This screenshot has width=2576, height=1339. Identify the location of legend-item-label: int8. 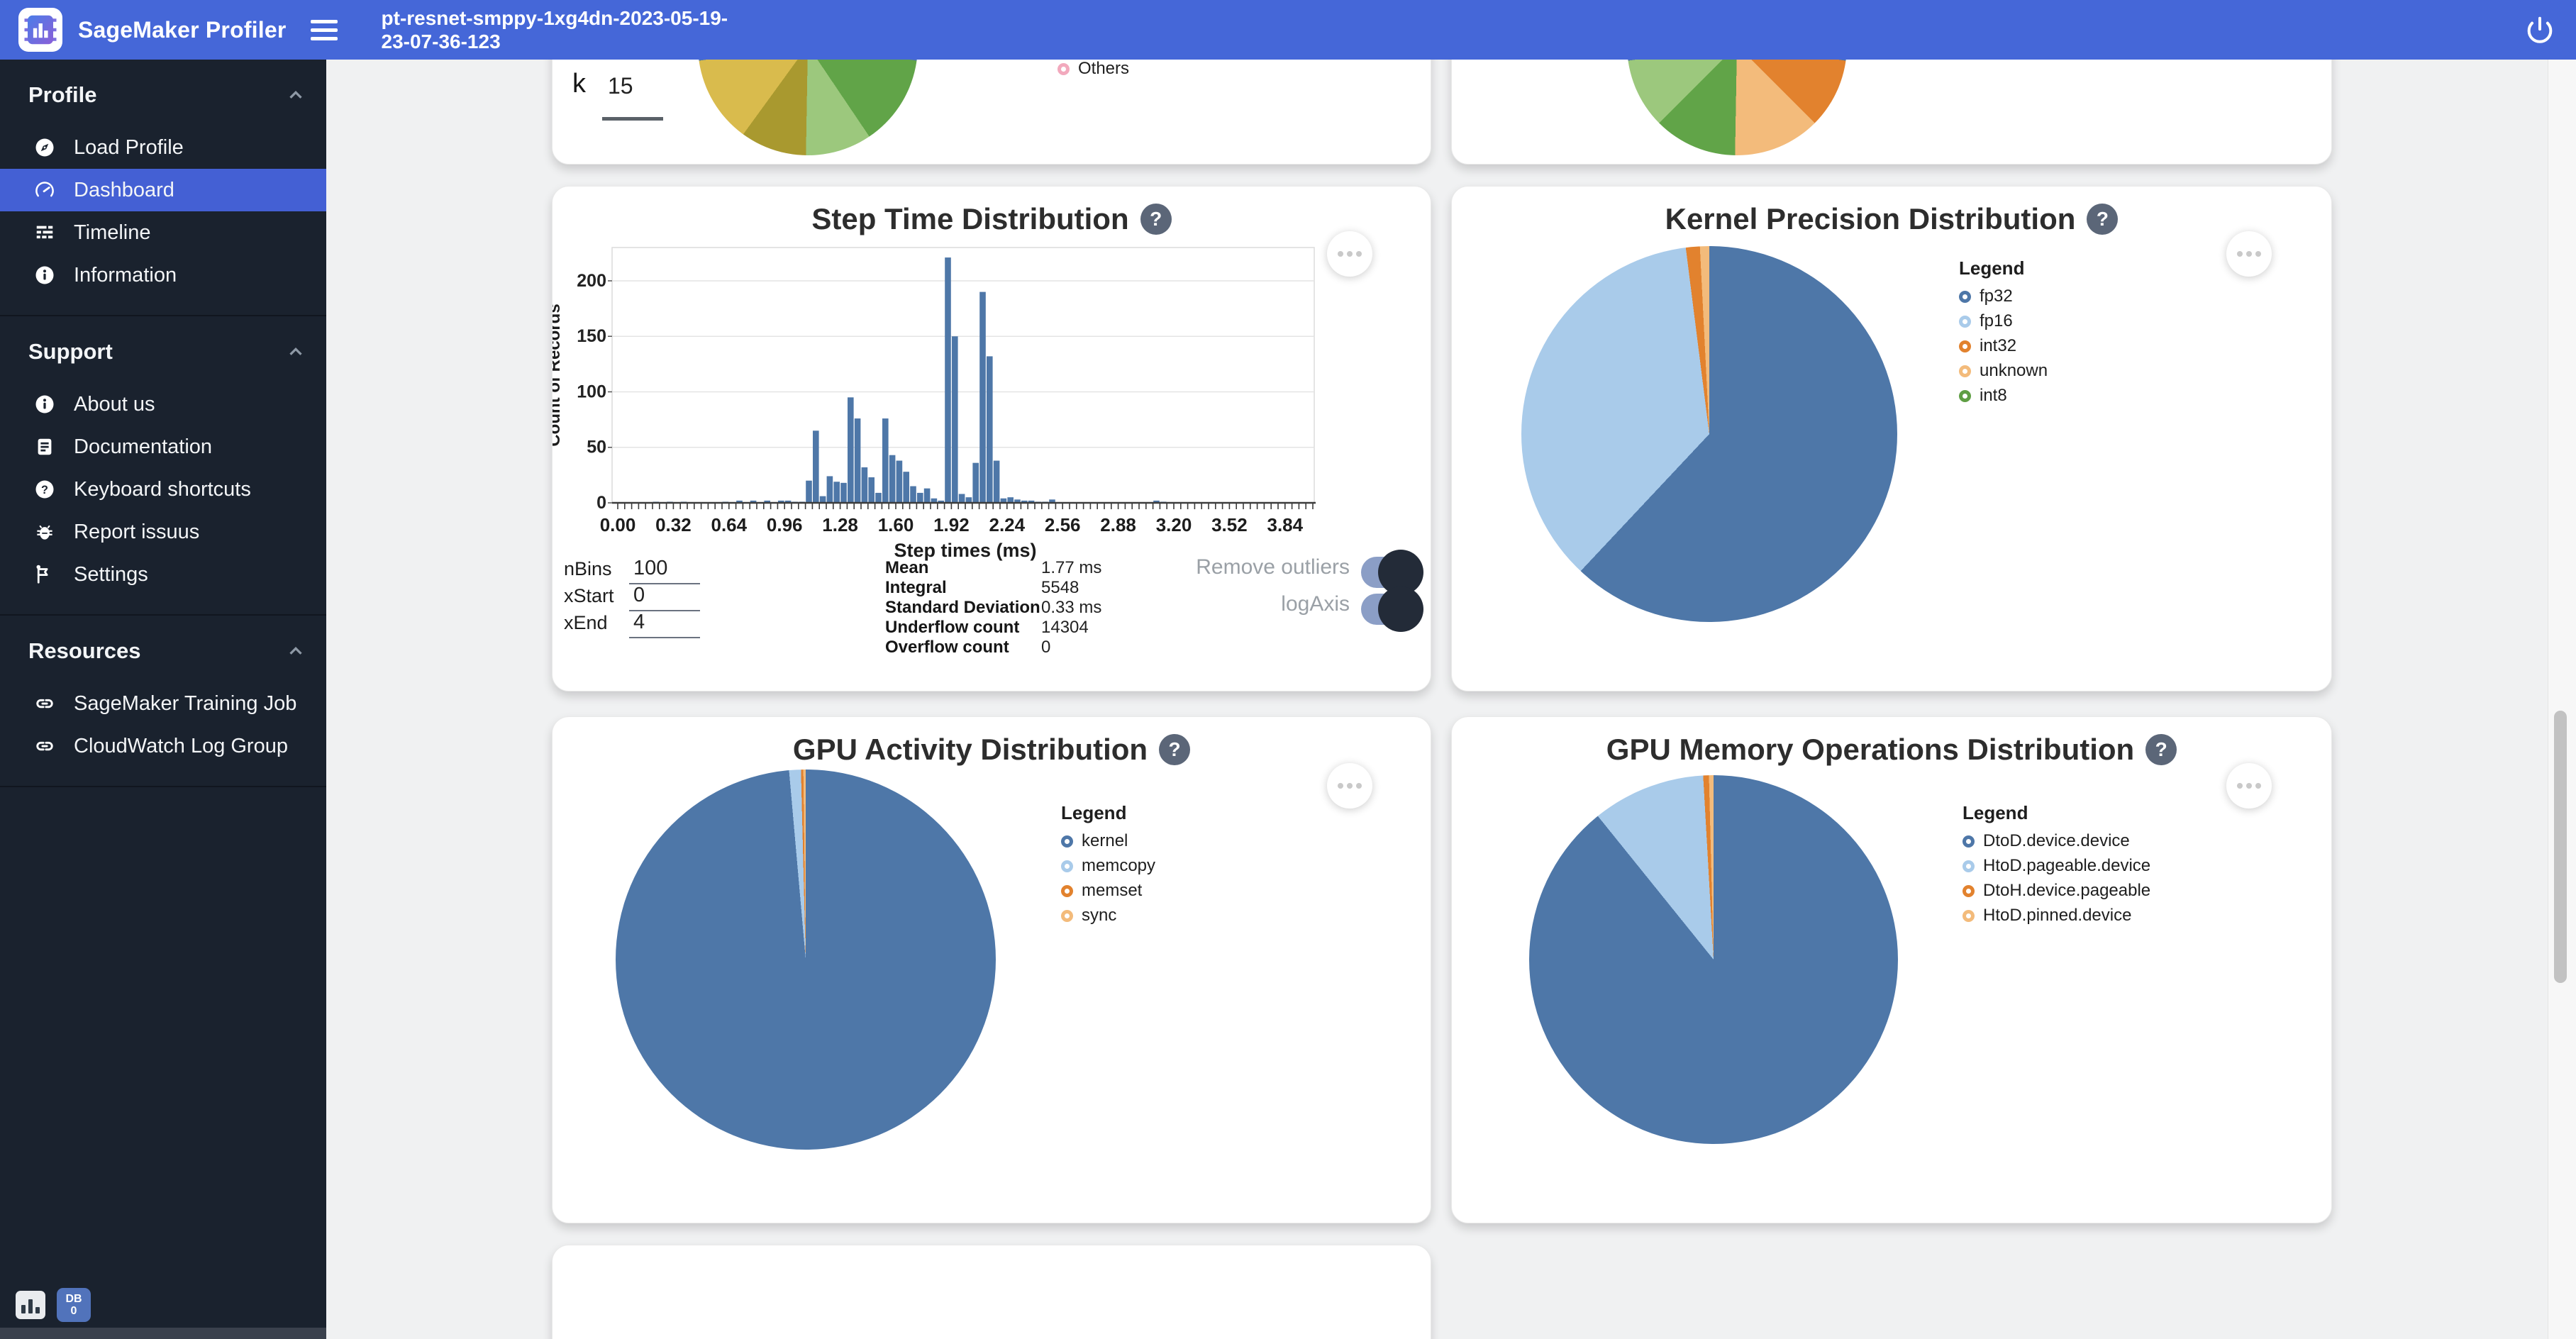
(1994, 395).